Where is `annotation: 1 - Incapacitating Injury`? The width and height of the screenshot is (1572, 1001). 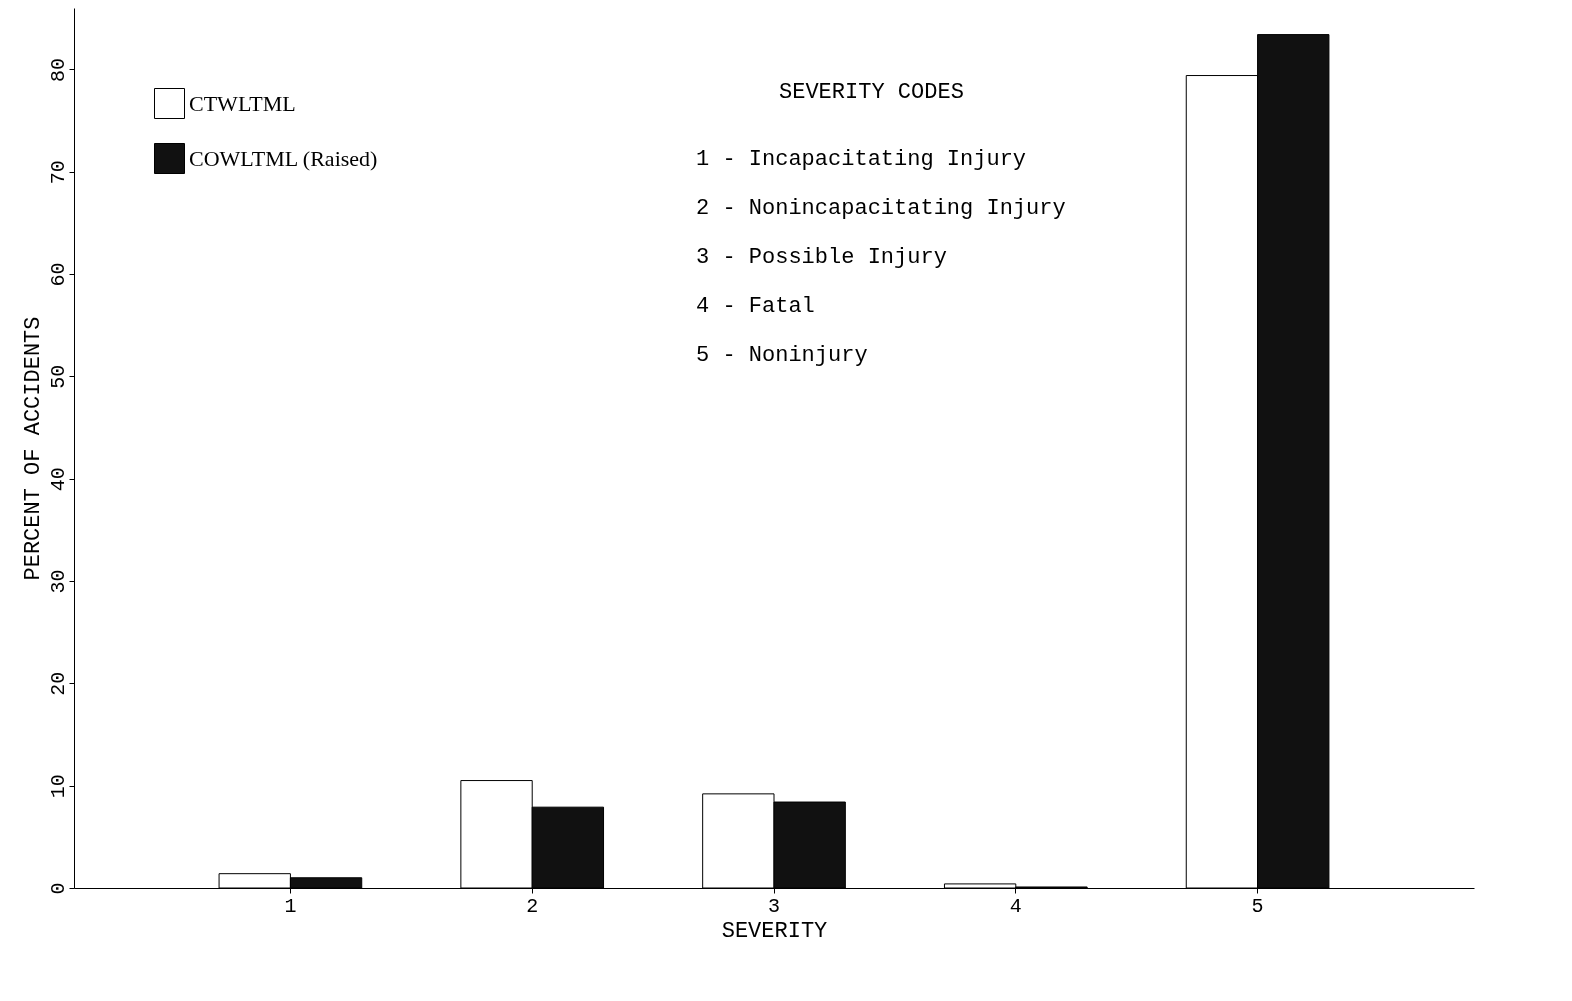
annotation: 1 - Incapacitating Injury is located at coordinates (861, 159).